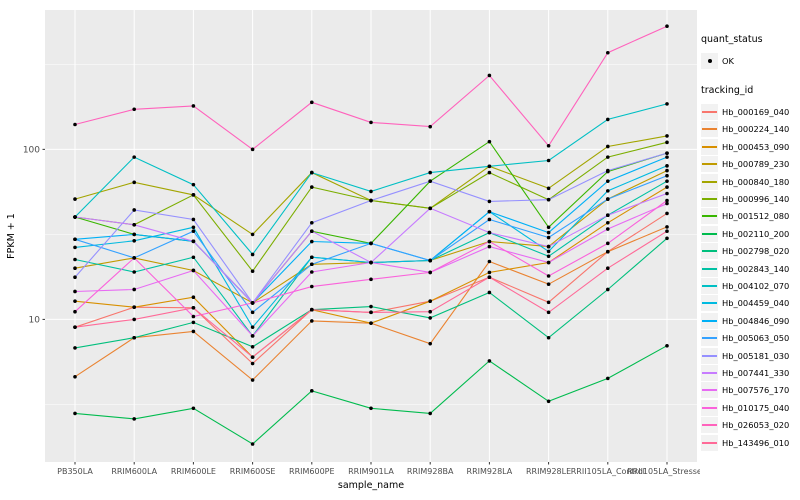 The height and width of the screenshot is (500, 800). Describe the element at coordinates (728, 60) in the screenshot. I see `legend-label-ok: OK` at that location.